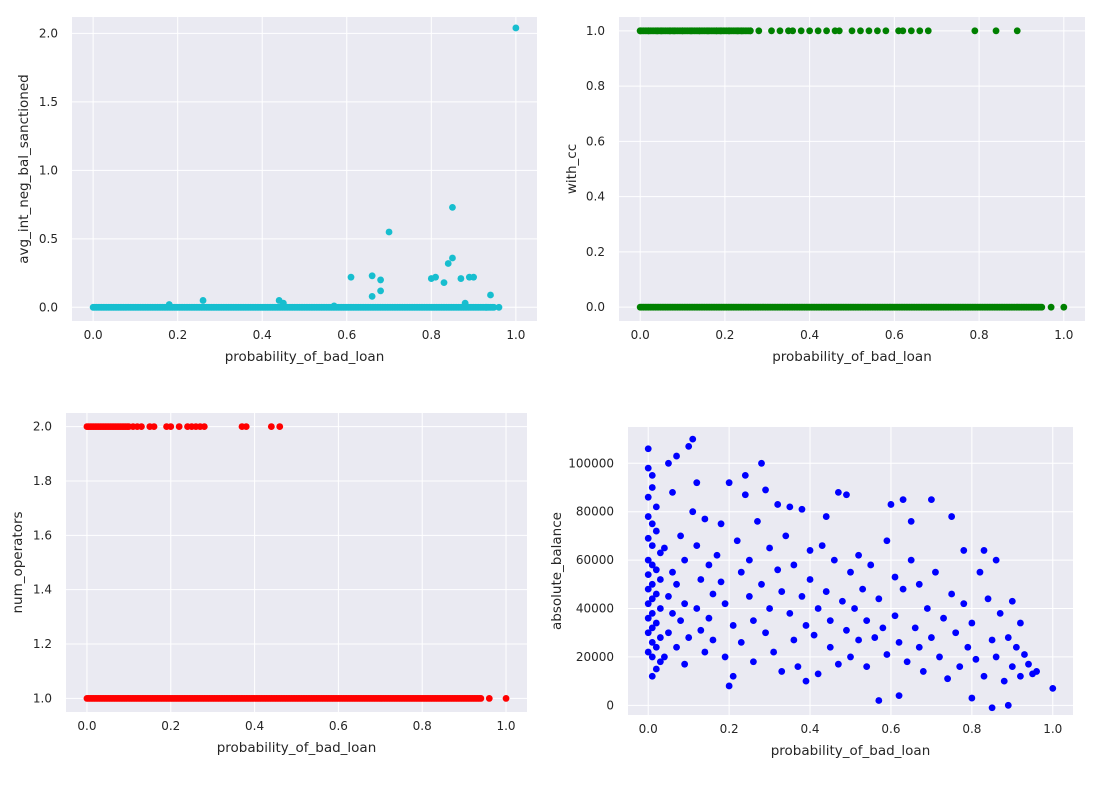 This screenshot has height=789, width=1096. I want to click on y-tick-label: 2.0, so click(48, 33).